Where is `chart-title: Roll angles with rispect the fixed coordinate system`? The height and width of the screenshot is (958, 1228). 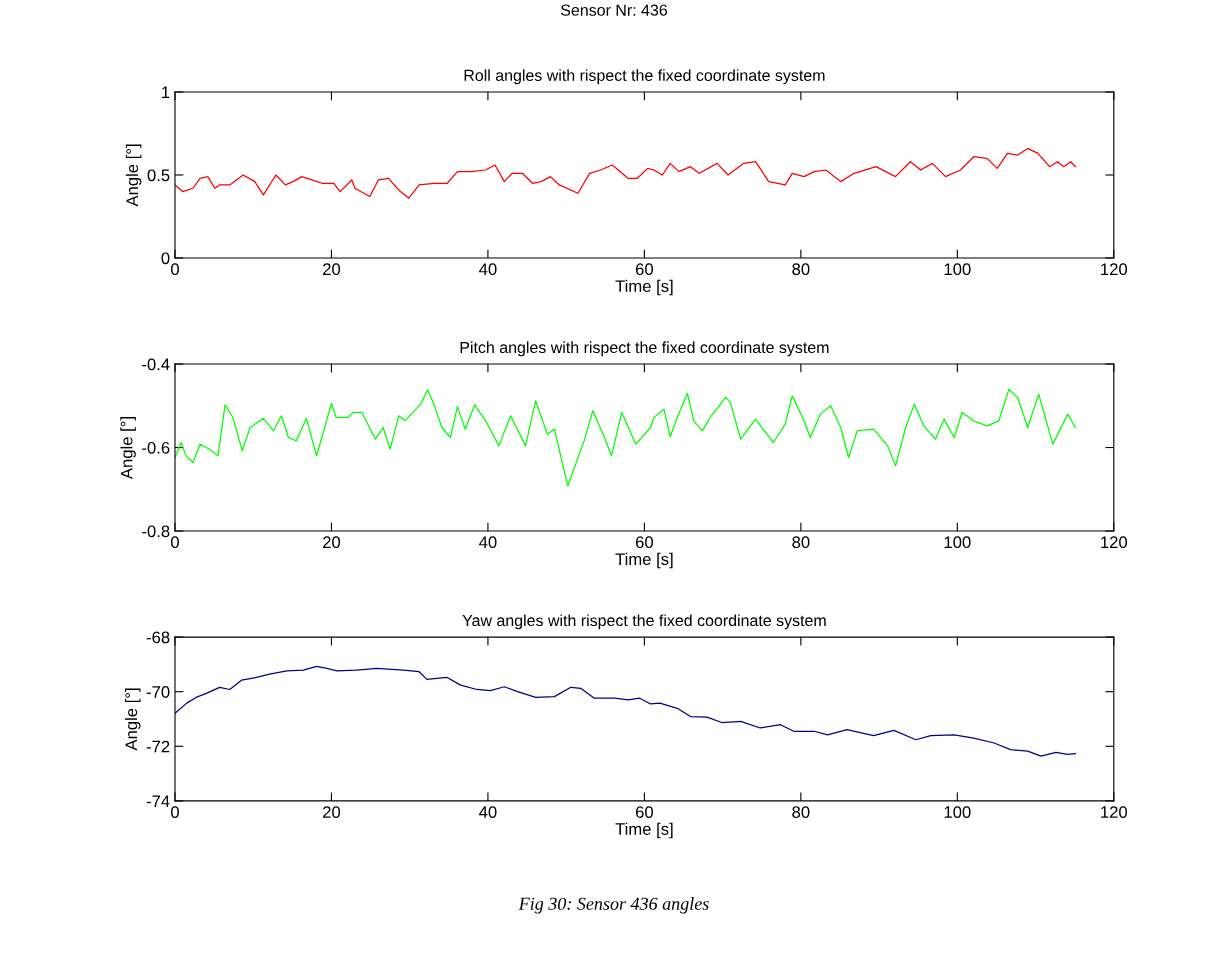 chart-title: Roll angles with rispect the fixed coordinate system is located at coordinates (644, 77).